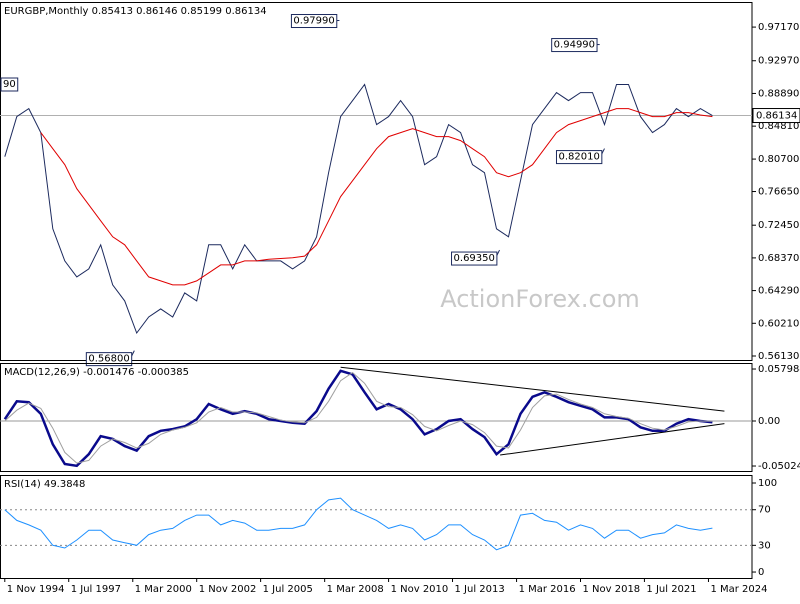  What do you see at coordinates (36, 589) in the screenshot?
I see `x-tick-label: 1 Nov 1994` at bounding box center [36, 589].